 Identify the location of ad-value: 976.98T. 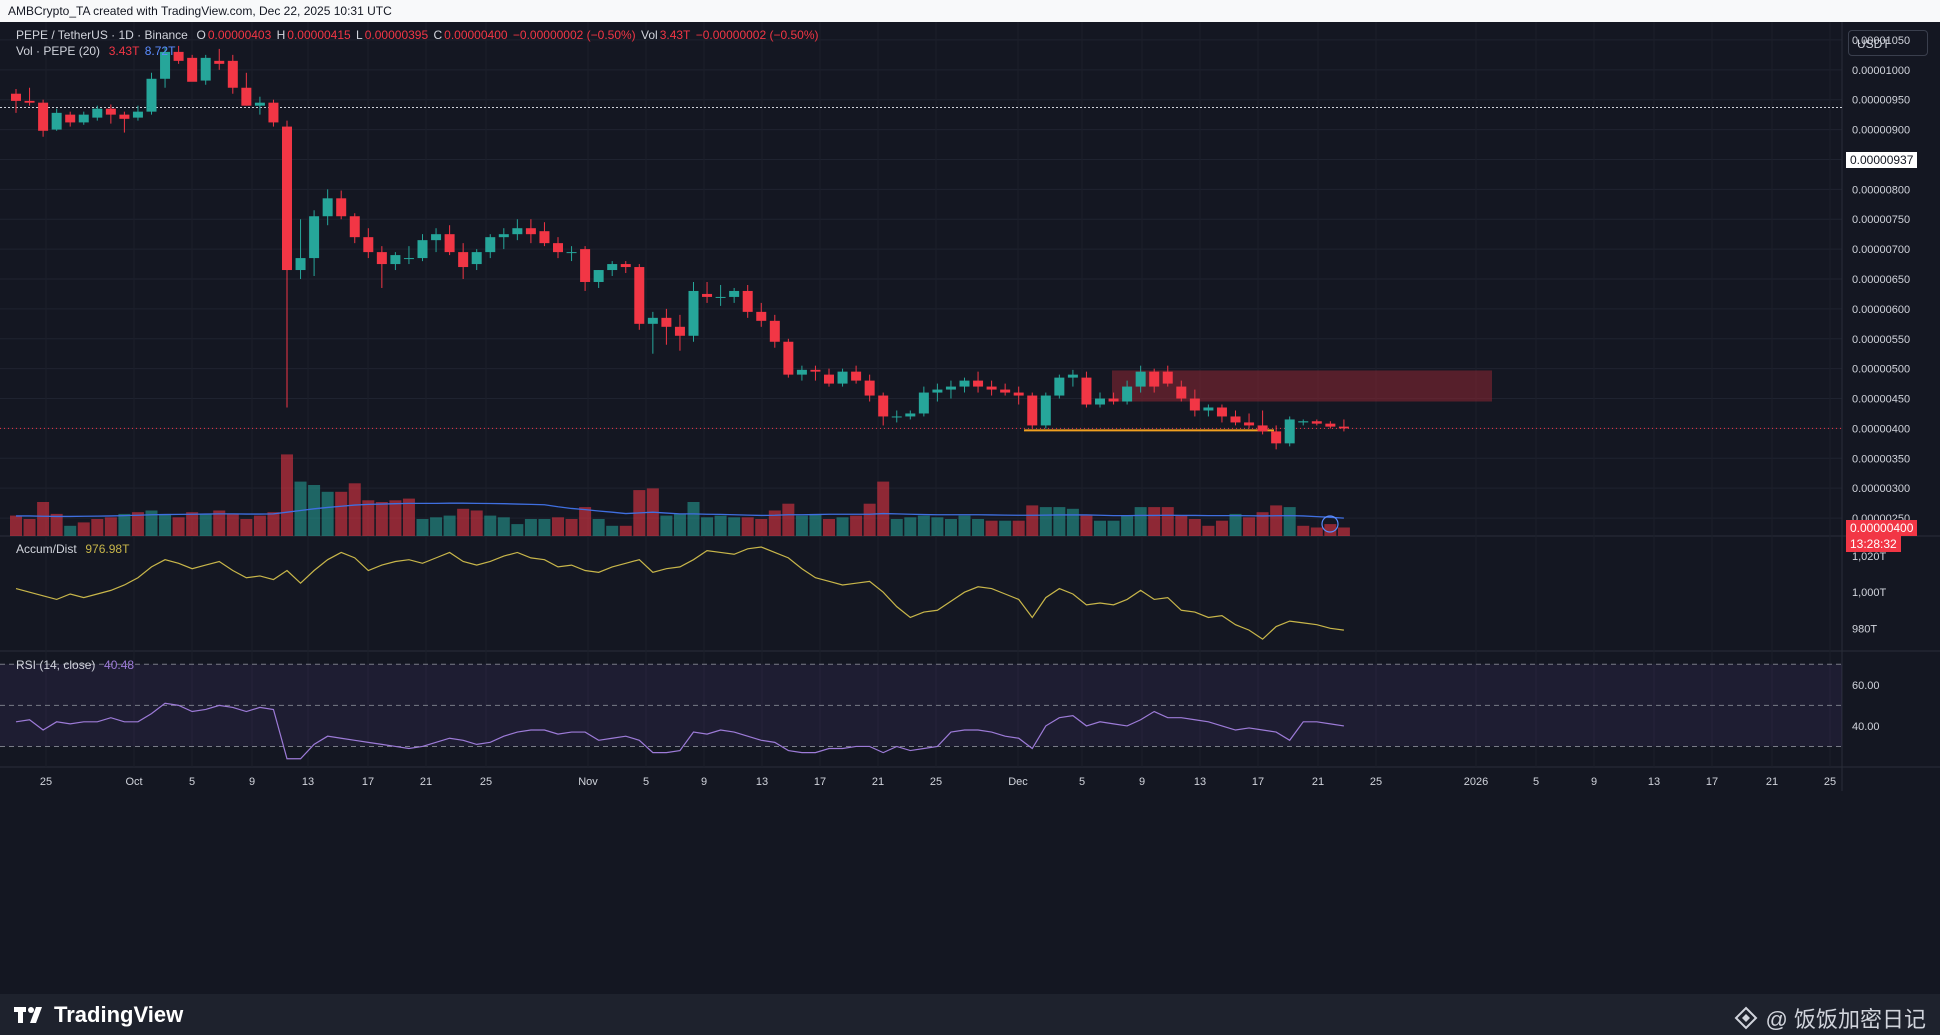
(107, 549).